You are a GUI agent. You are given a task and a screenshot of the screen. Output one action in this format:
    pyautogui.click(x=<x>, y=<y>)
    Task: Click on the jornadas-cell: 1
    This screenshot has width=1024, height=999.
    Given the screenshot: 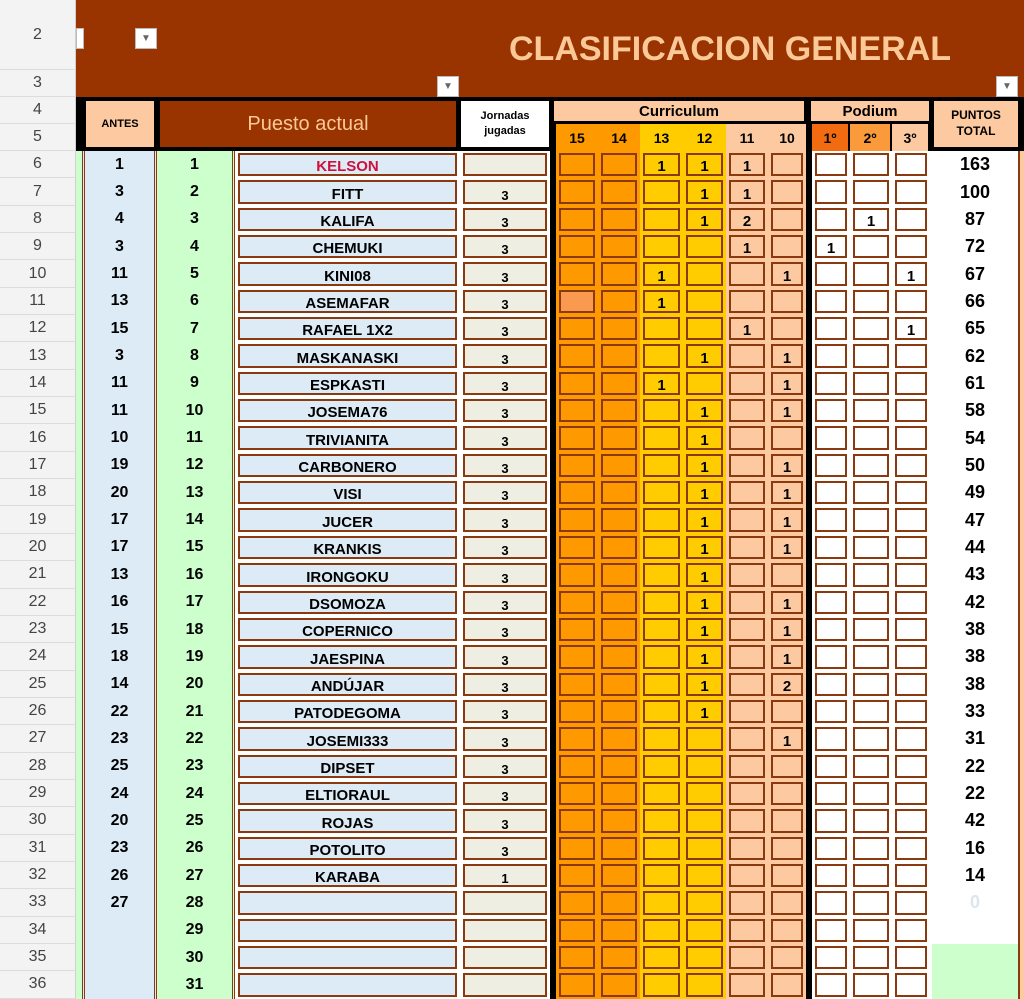 What is the action you would take?
    pyautogui.click(x=505, y=875)
    